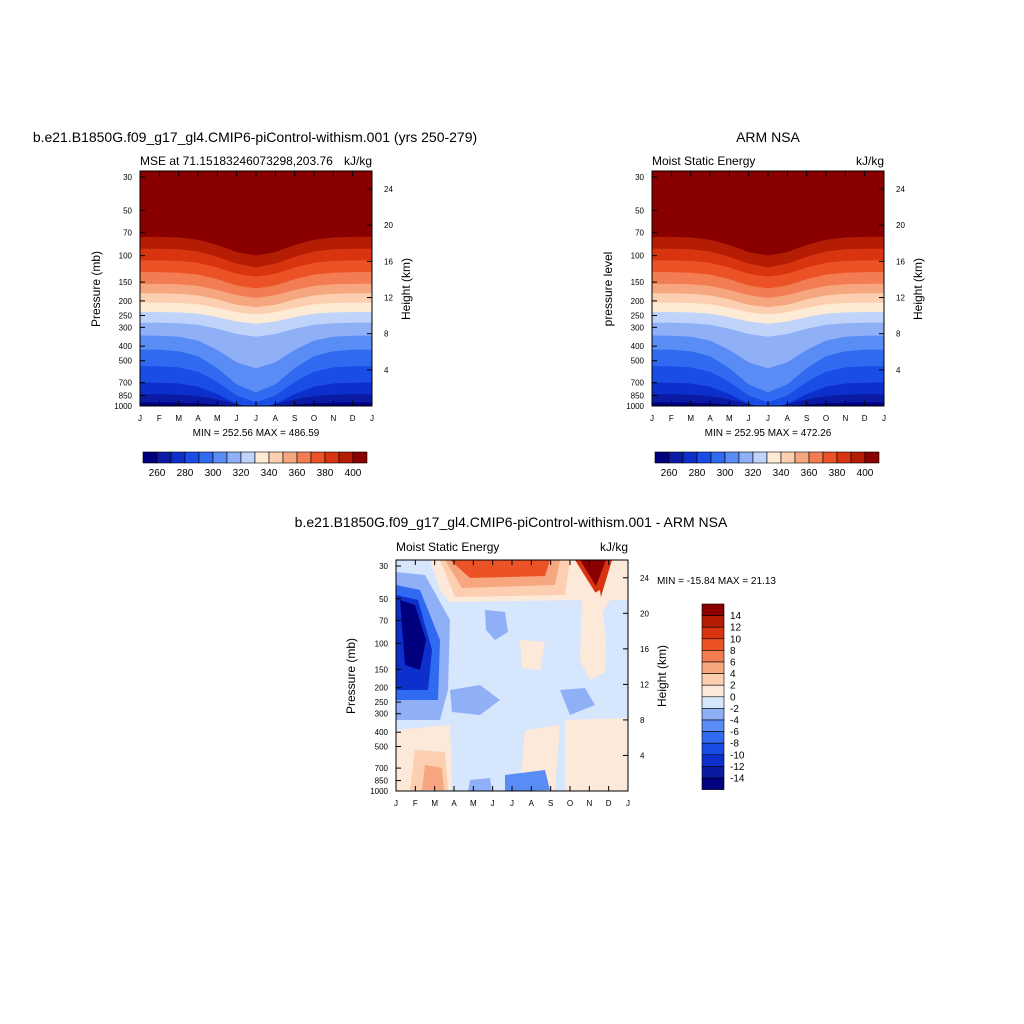 This screenshot has height=1024, width=1024. I want to click on panel-diff-ylabel: Pressure (mb), so click(351, 676).